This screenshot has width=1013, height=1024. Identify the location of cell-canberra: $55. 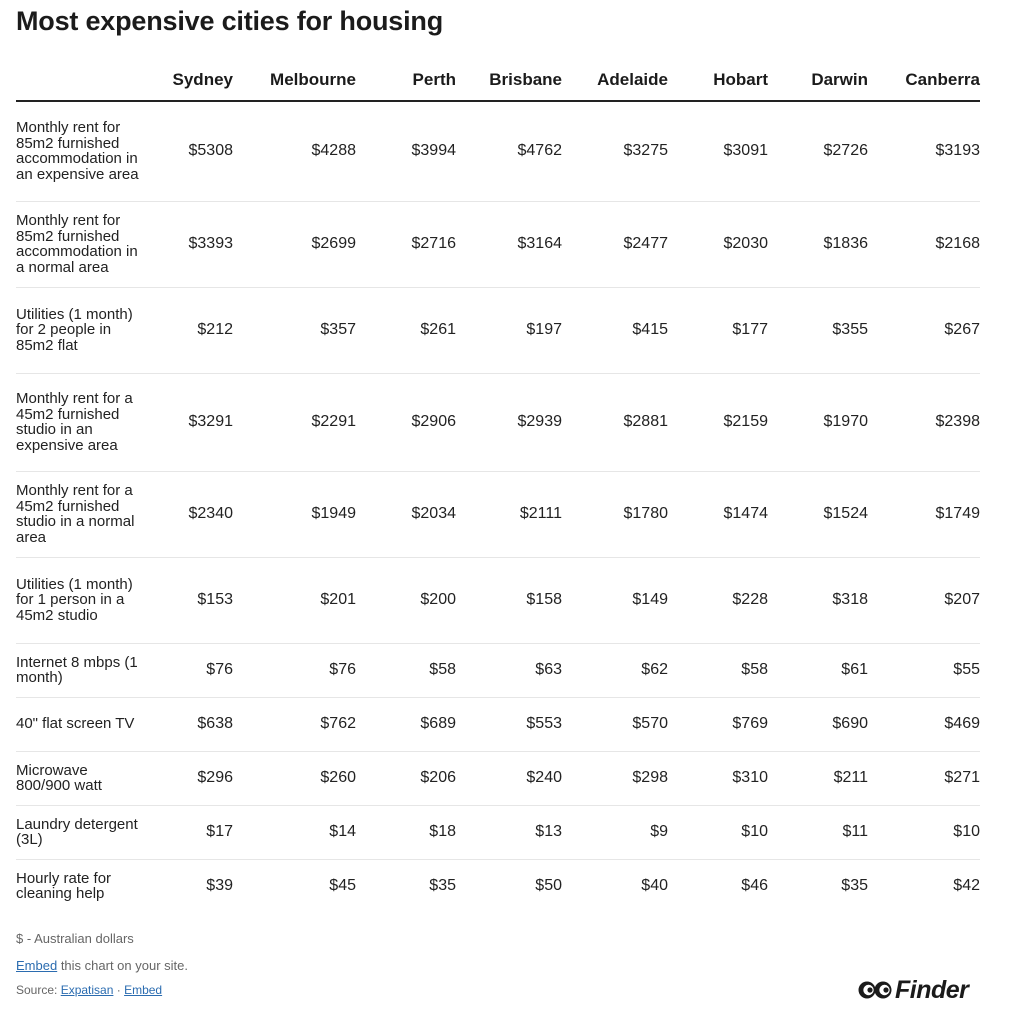
(924, 670).